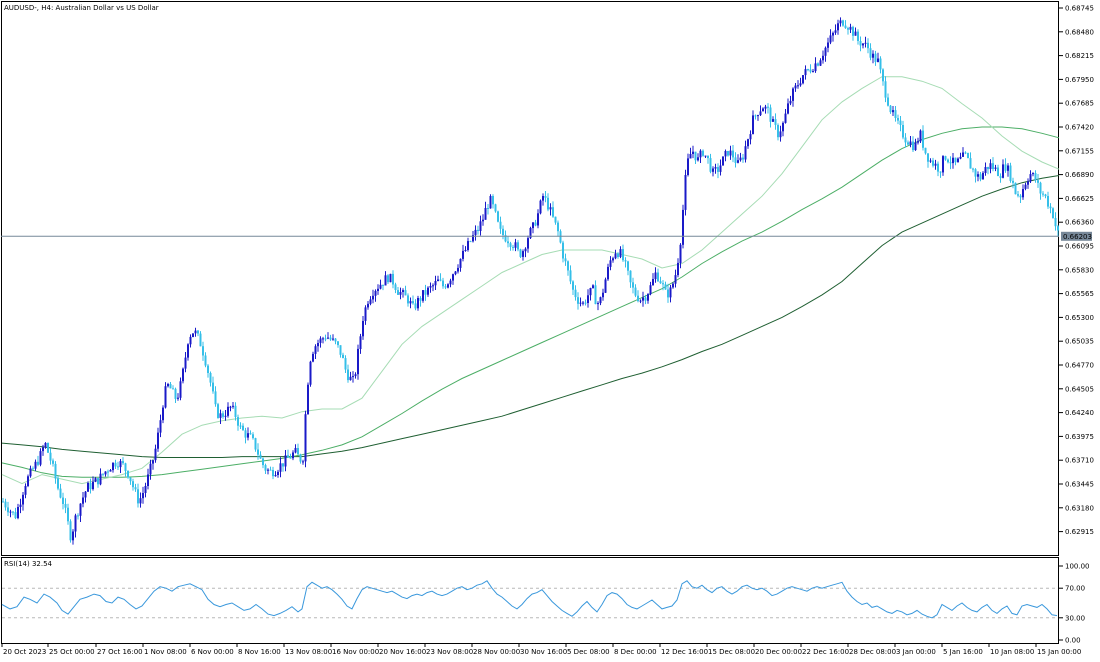 This screenshot has height=662, width=1100. I want to click on price-tick-label: 0.63180, so click(1079, 508).